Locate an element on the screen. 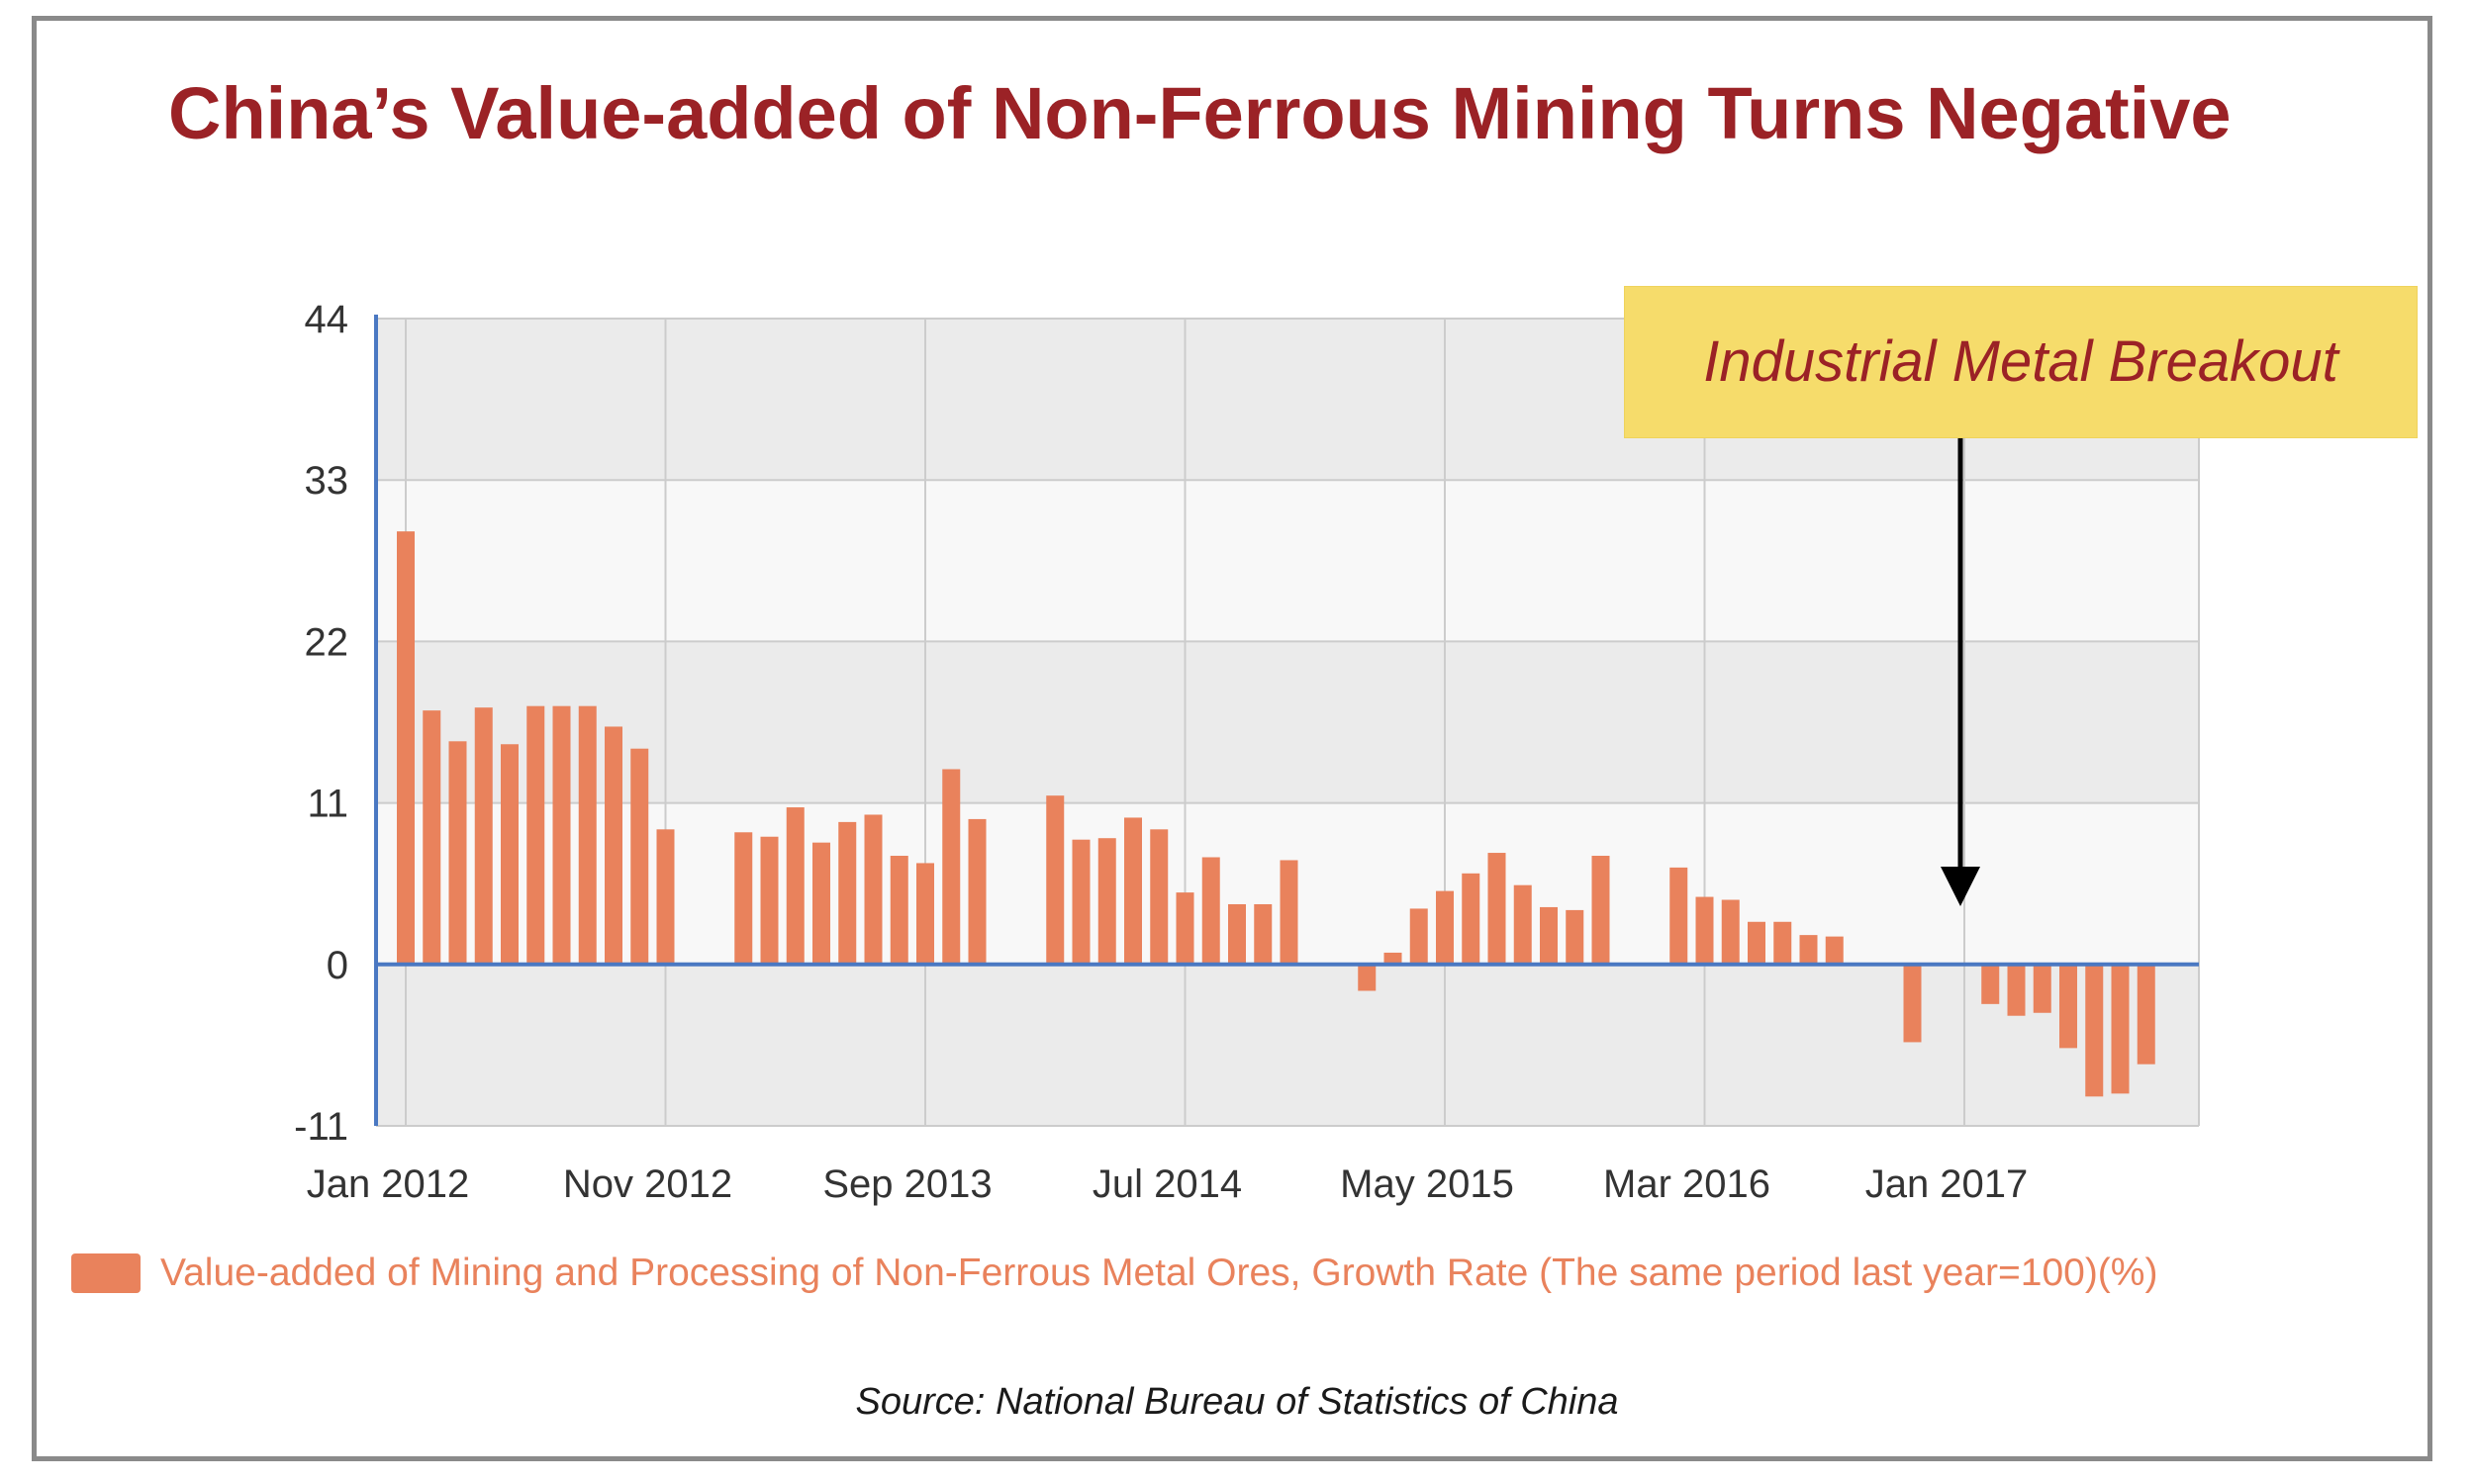 The image size is (2474, 1484). x-tick-label: Jul 2014 is located at coordinates (1168, 1184).